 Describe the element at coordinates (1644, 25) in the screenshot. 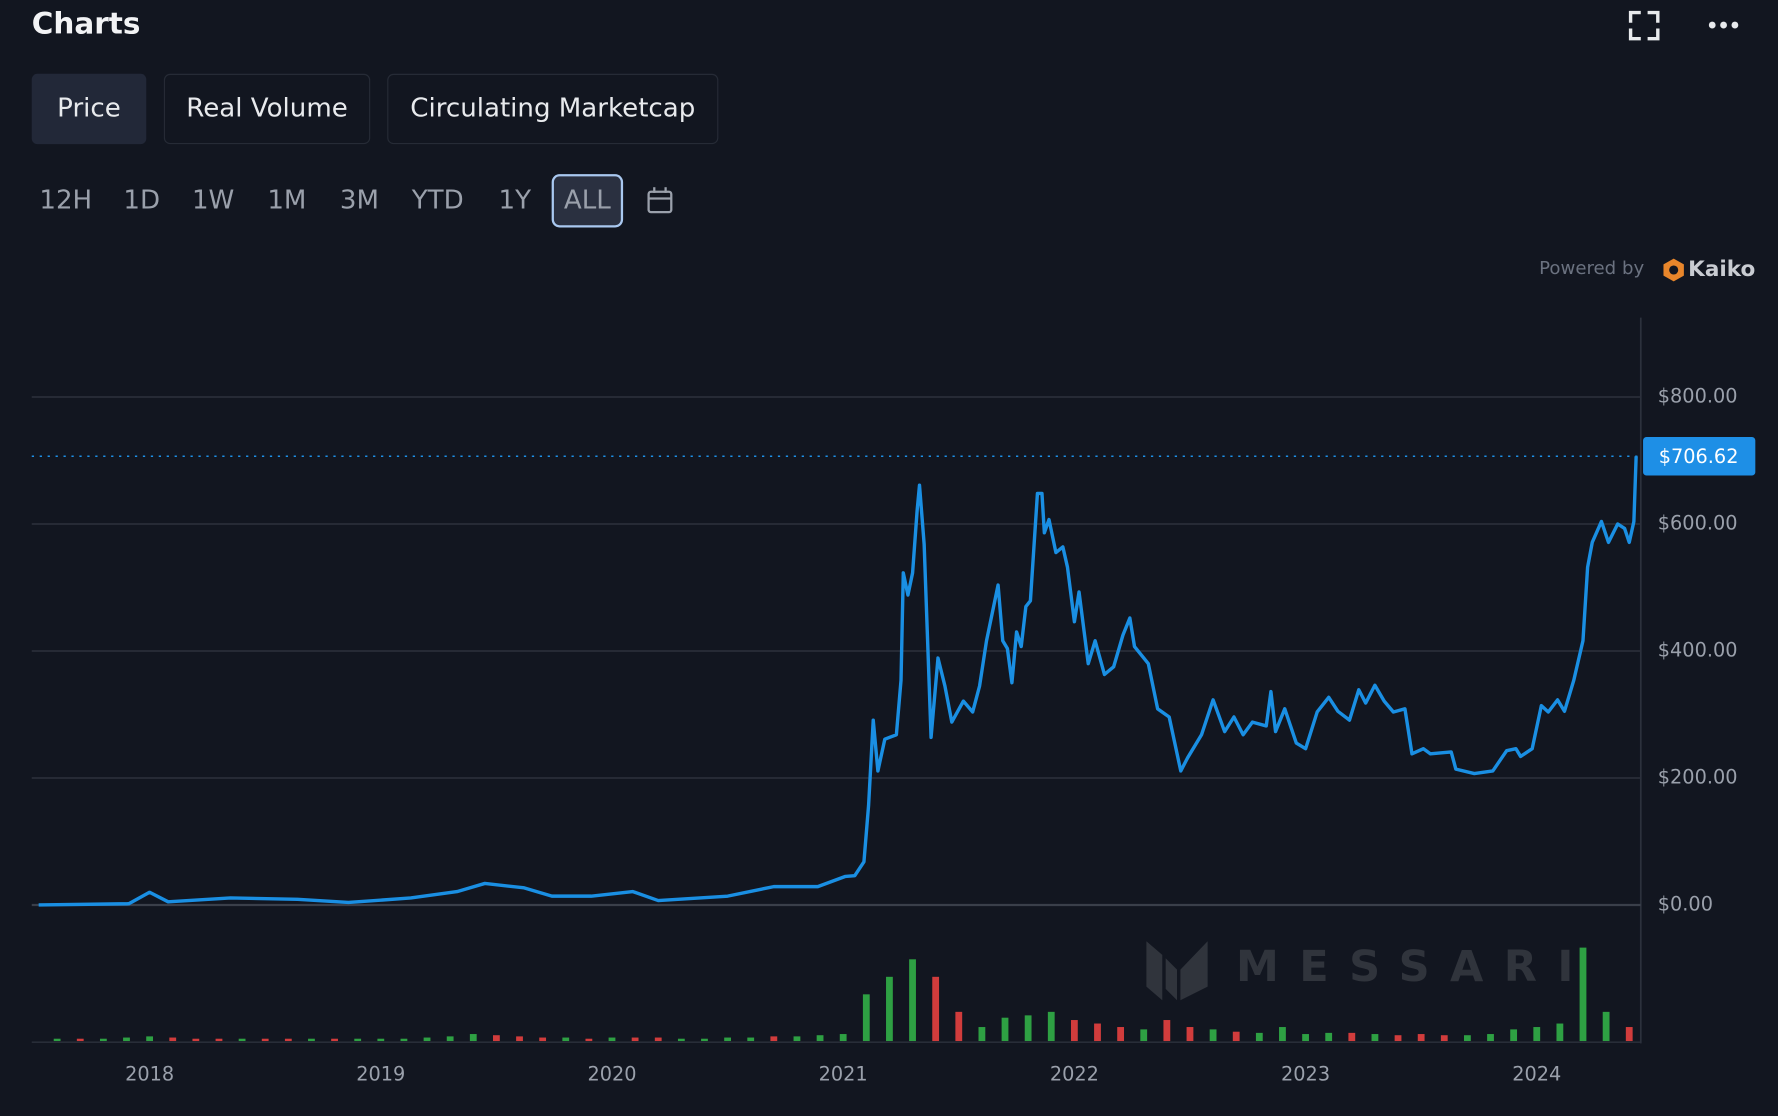

I see `fullscreen-icon` at that location.